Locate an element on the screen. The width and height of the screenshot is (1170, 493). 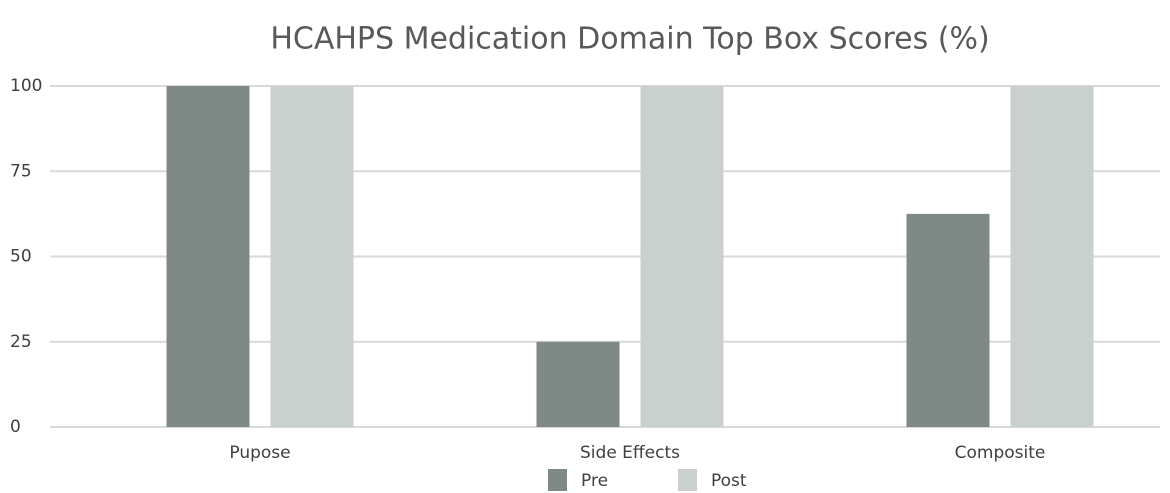
x-tick-label: Composite is located at coordinates (1000, 453).